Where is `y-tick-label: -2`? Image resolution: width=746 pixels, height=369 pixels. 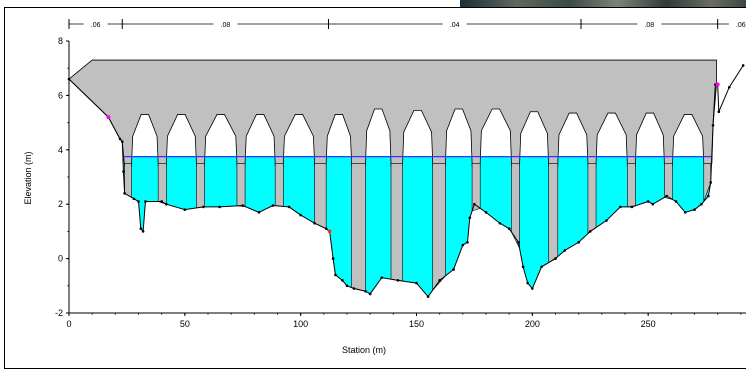 y-tick-label: -2 is located at coordinates (59, 313).